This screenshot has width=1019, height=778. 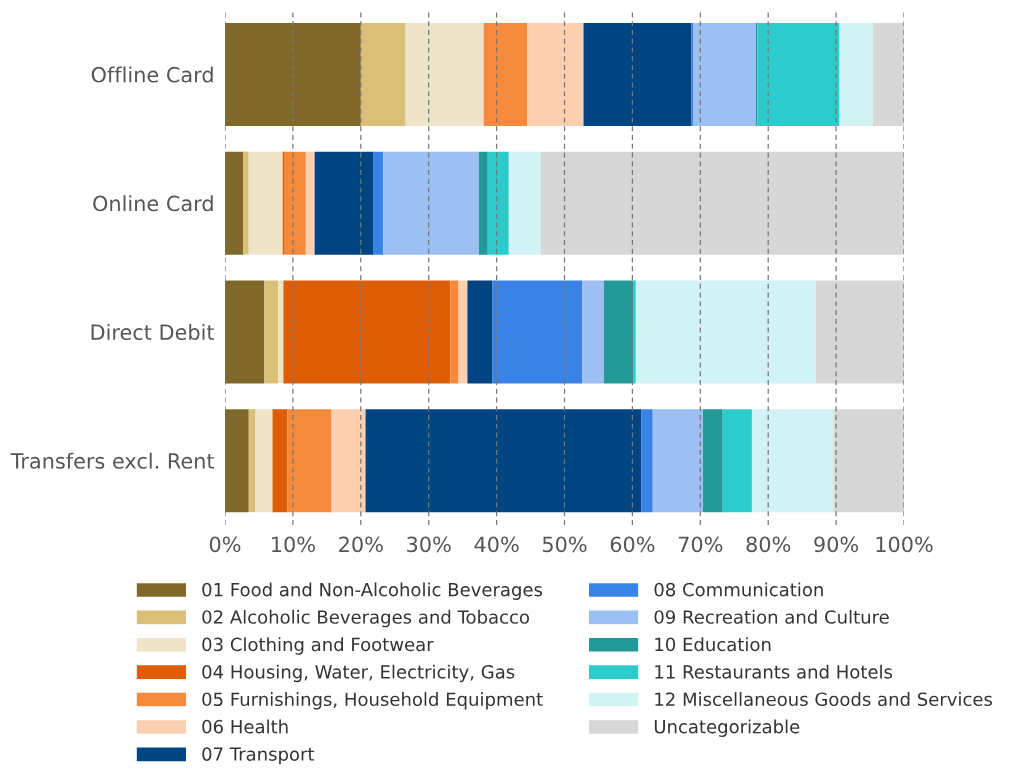 What do you see at coordinates (768, 544) in the screenshot?
I see `x-tick-label: 80%` at bounding box center [768, 544].